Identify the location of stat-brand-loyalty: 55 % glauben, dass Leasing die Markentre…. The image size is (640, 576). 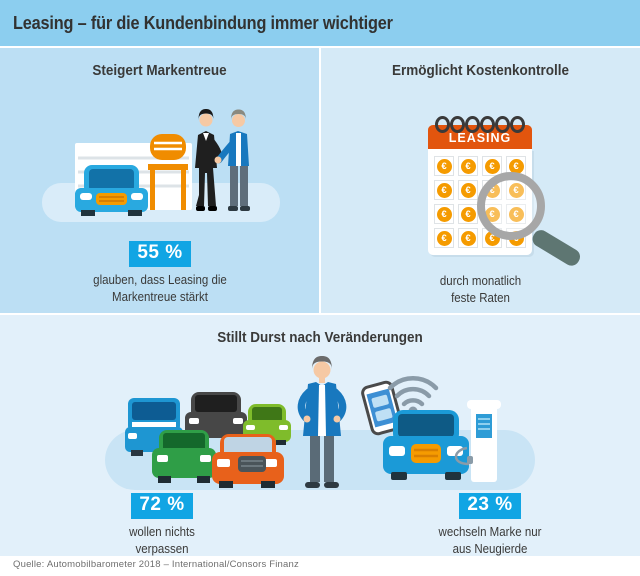
(160, 273).